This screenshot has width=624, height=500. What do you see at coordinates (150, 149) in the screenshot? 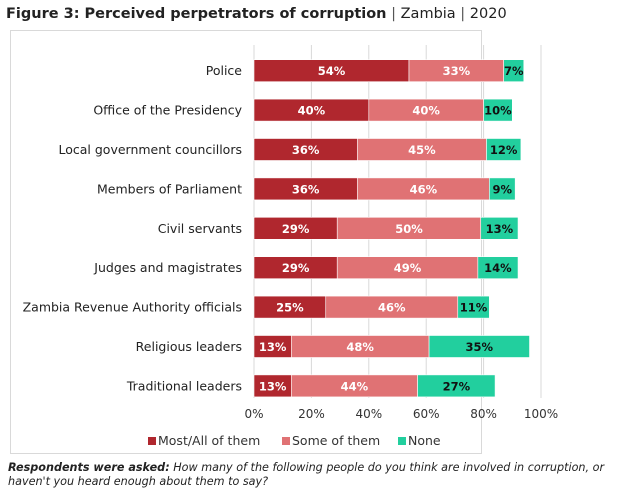
I see `category-label: Local government councillors` at bounding box center [150, 149].